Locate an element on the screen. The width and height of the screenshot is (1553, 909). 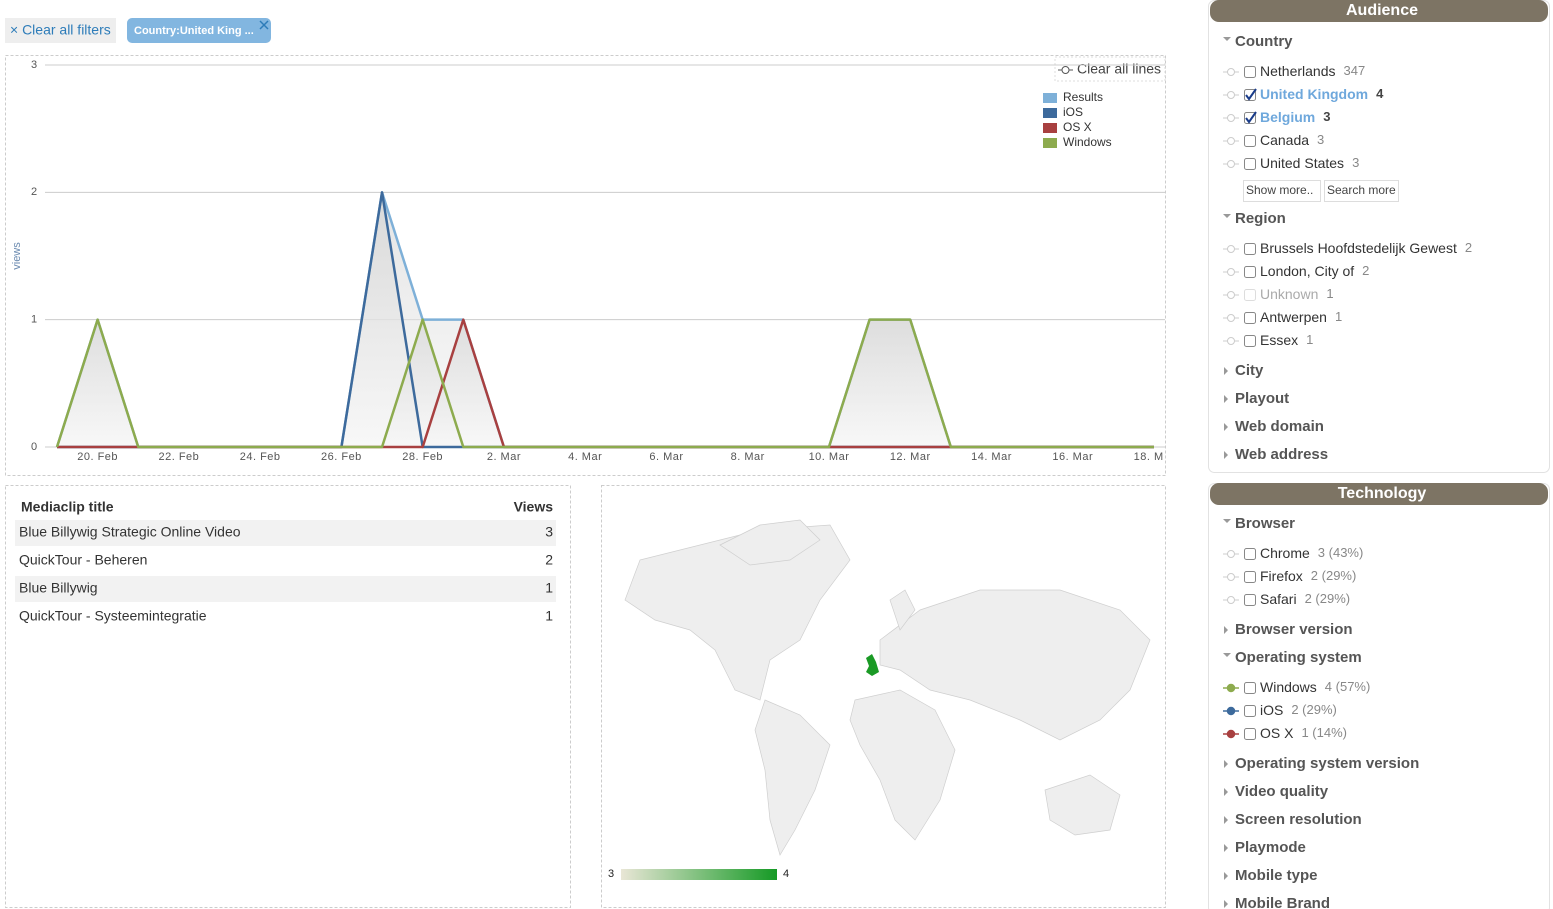
item-text: Windows 4 (57%) is located at coordinates (1315, 687).